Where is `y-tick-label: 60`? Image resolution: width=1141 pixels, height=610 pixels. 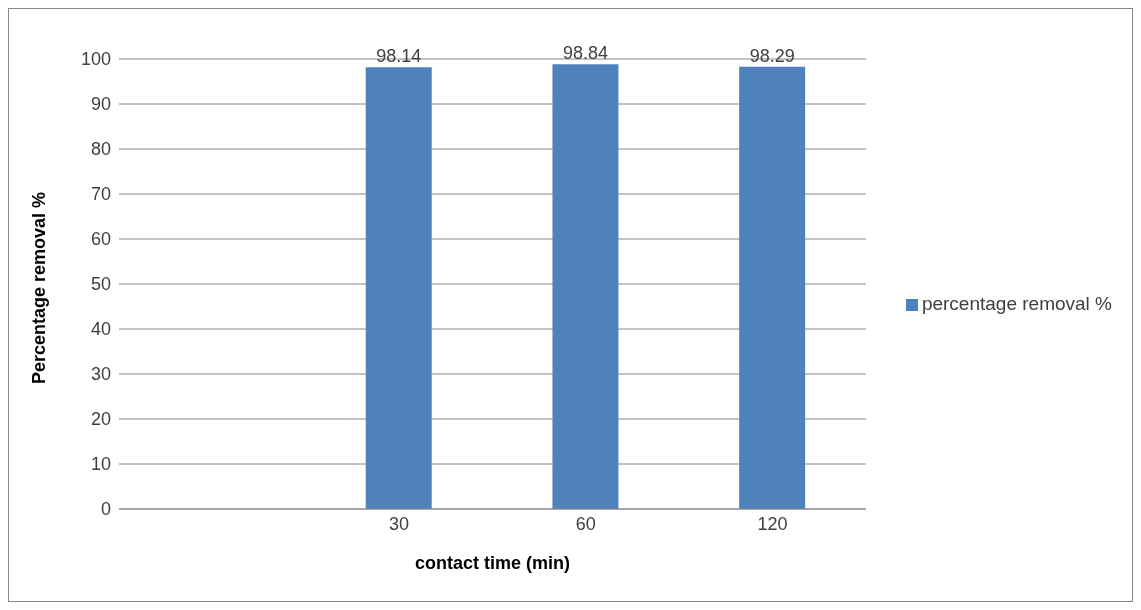
y-tick-label: 60 is located at coordinates (100, 239).